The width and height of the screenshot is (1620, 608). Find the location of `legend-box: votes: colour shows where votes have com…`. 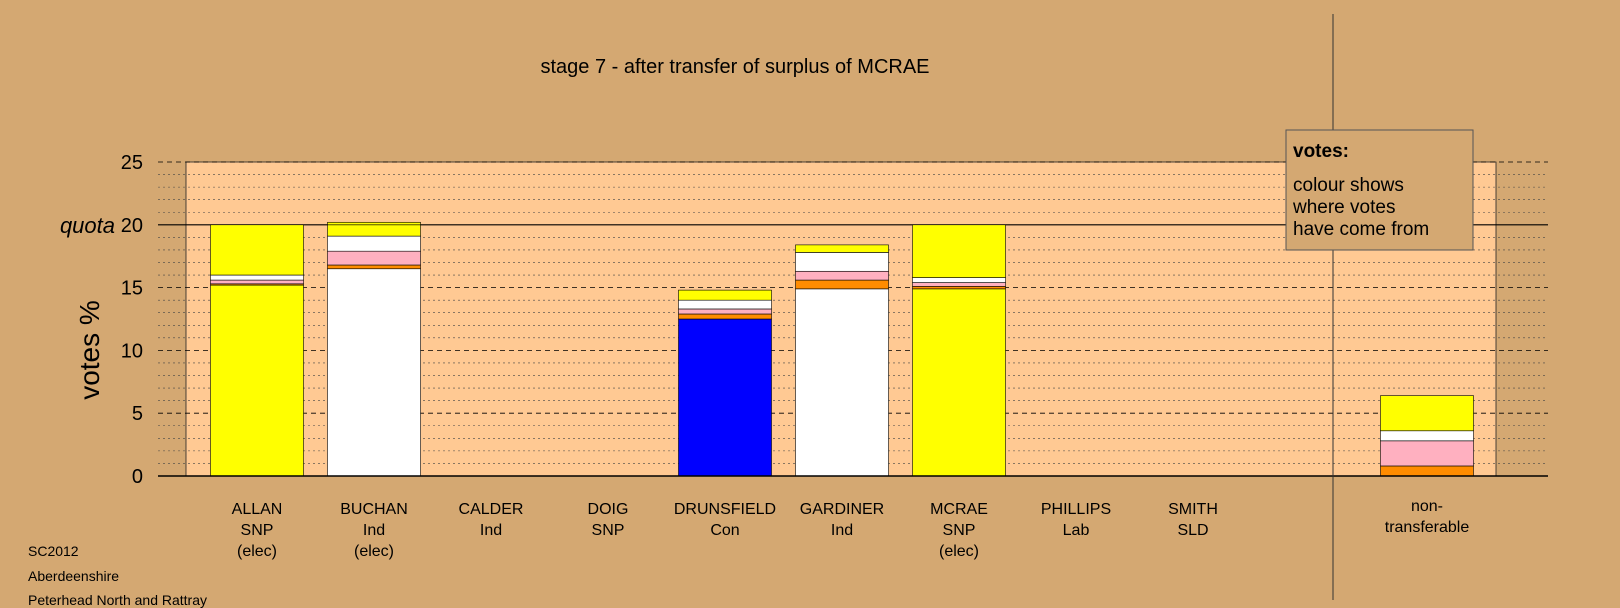

legend-box: votes: colour shows where votes have com… is located at coordinates (1379, 190).